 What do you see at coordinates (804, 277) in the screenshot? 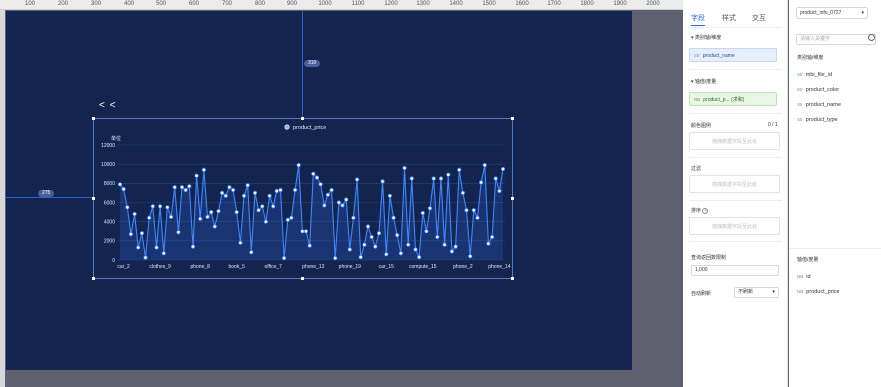
I see `list-item: NB id` at bounding box center [804, 277].